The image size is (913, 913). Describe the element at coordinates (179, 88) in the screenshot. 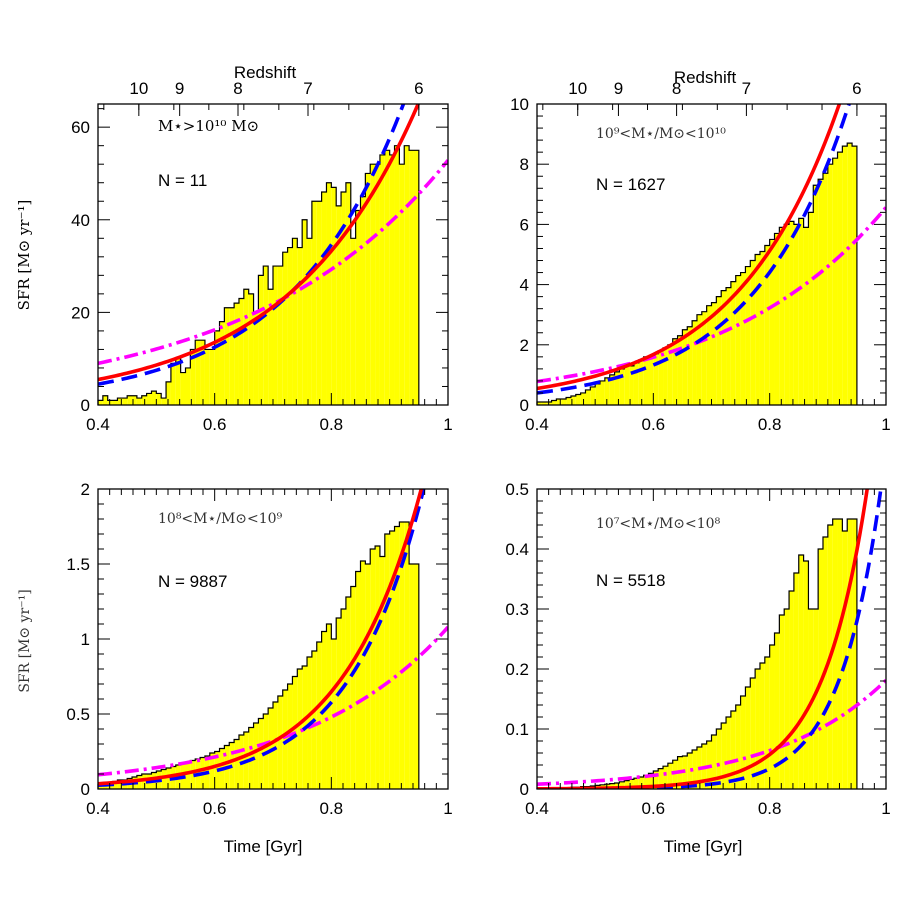

I see `redshift-tick-label: 9` at that location.